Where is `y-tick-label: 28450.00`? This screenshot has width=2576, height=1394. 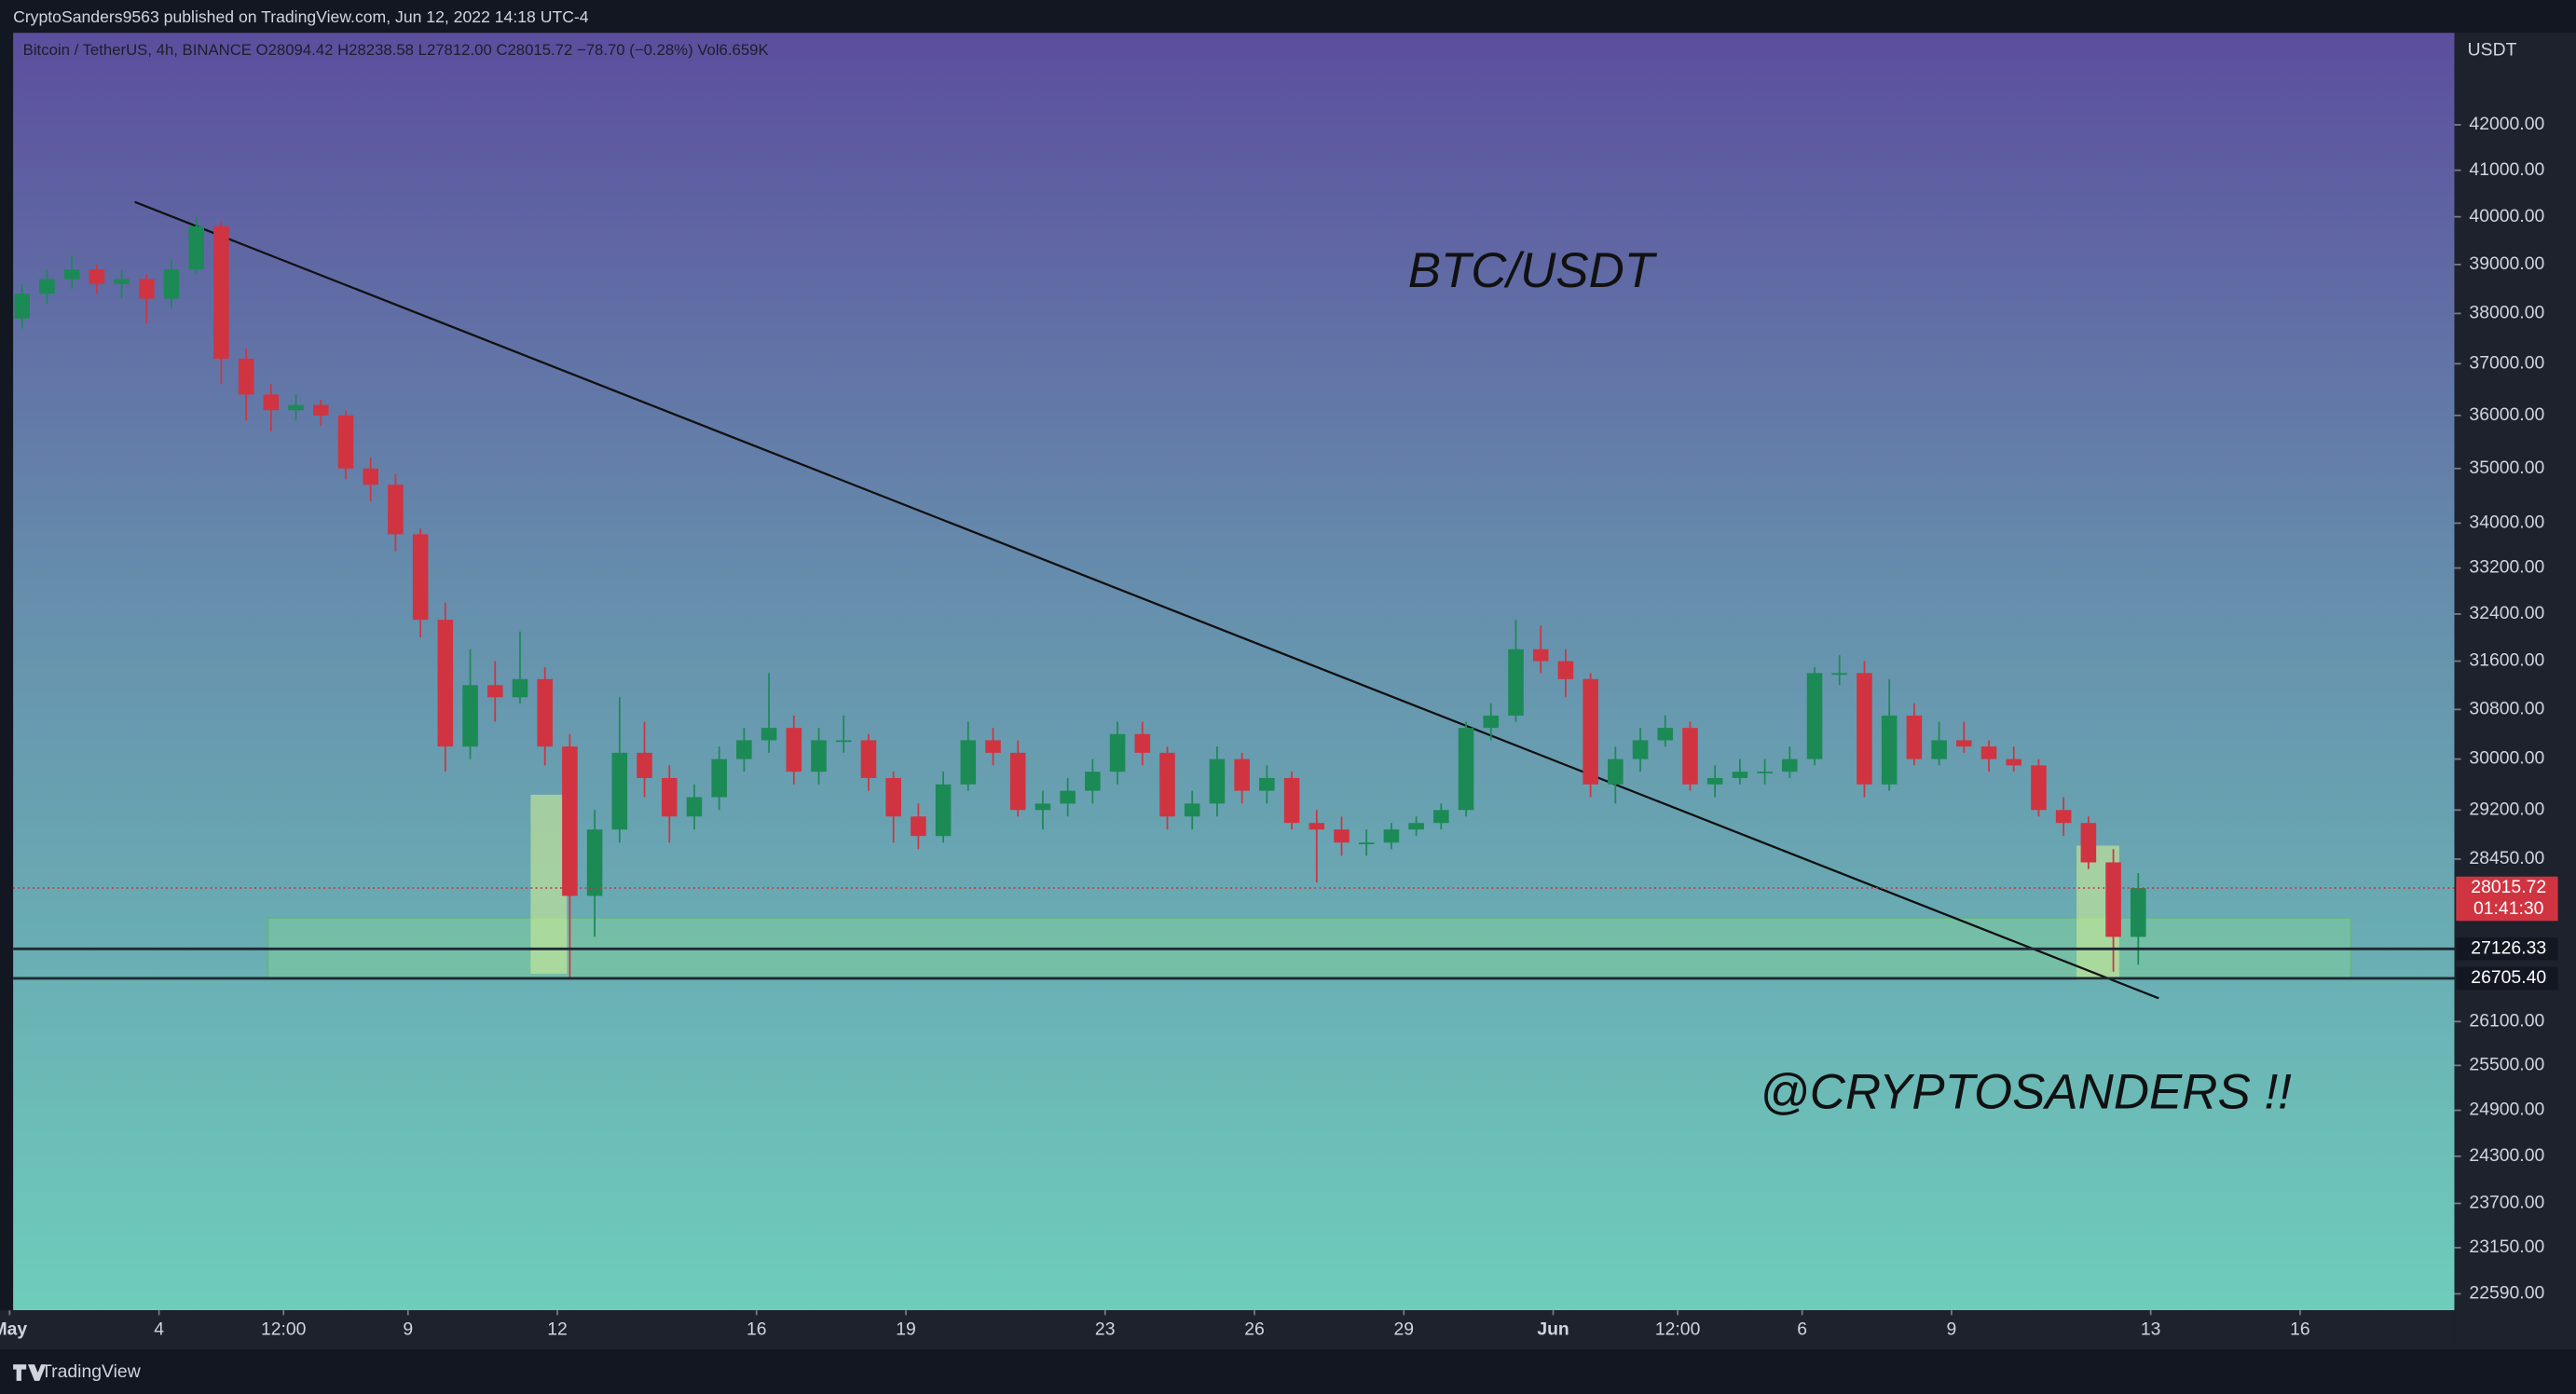 y-tick-label: 28450.00 is located at coordinates (2506, 858).